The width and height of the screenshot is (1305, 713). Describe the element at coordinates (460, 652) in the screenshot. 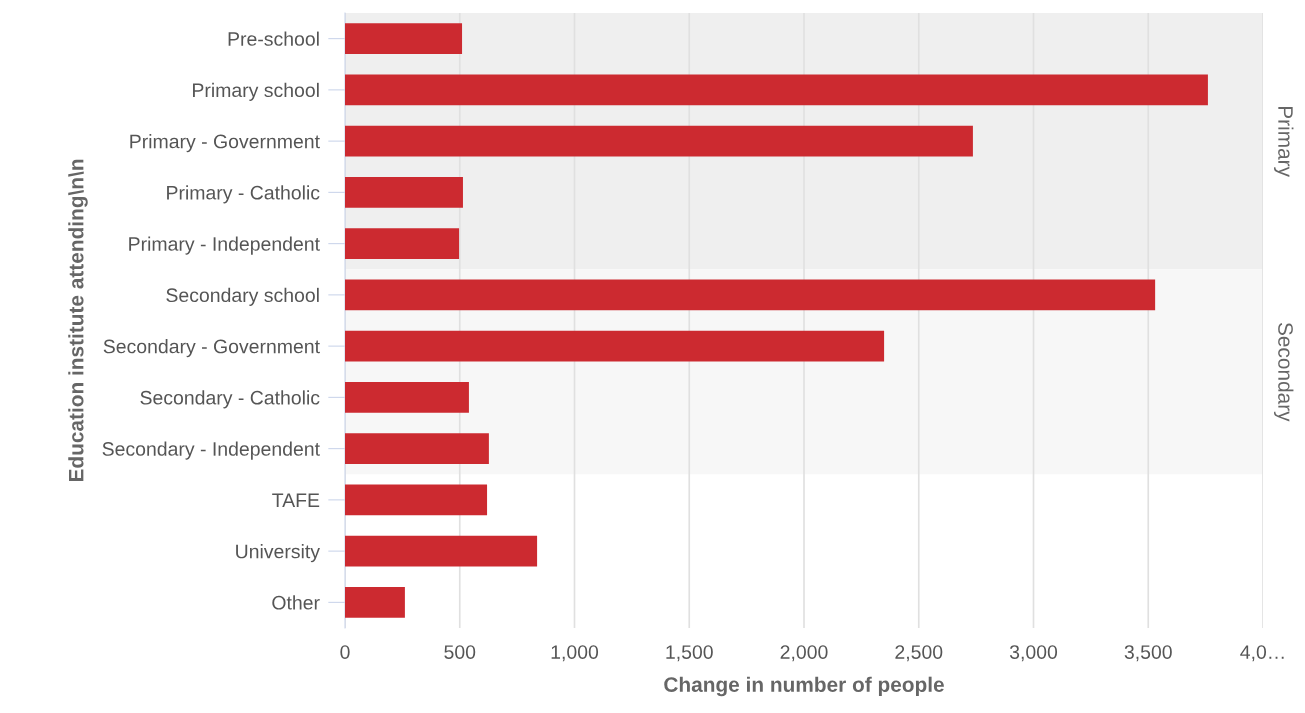

I see `x-tick-label: 500` at that location.